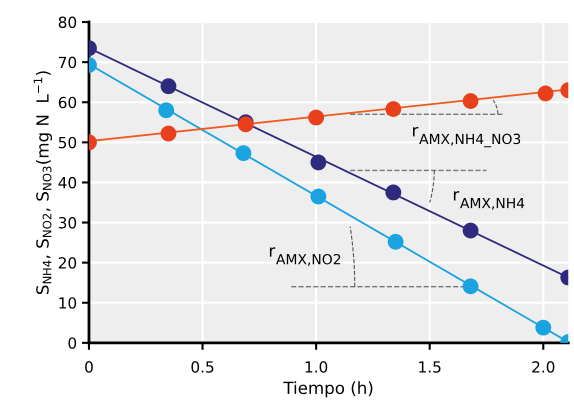  What do you see at coordinates (466, 137) in the screenshot?
I see `annotation: rAMX,NH4_NO3` at bounding box center [466, 137].